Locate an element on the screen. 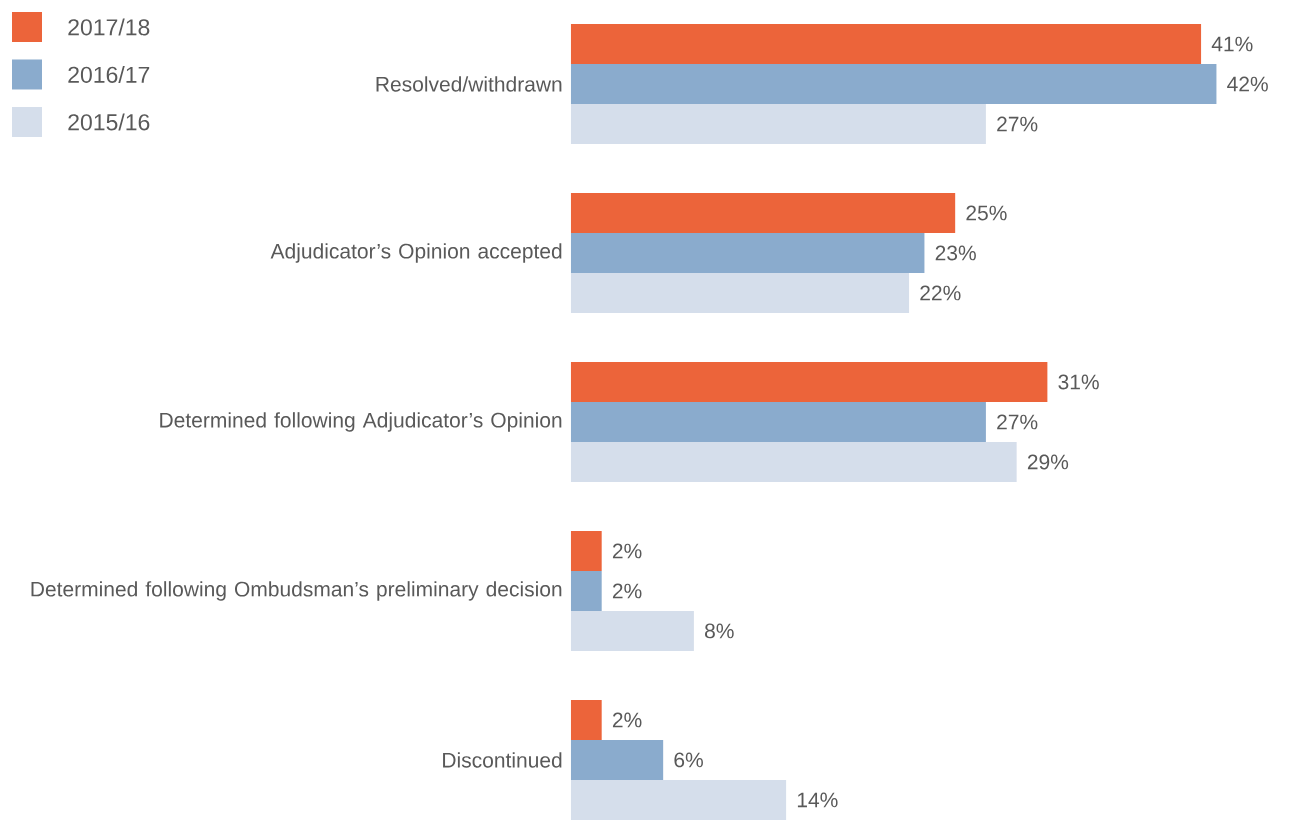 The height and width of the screenshot is (820, 1294). data-label: 25% is located at coordinates (986, 213).